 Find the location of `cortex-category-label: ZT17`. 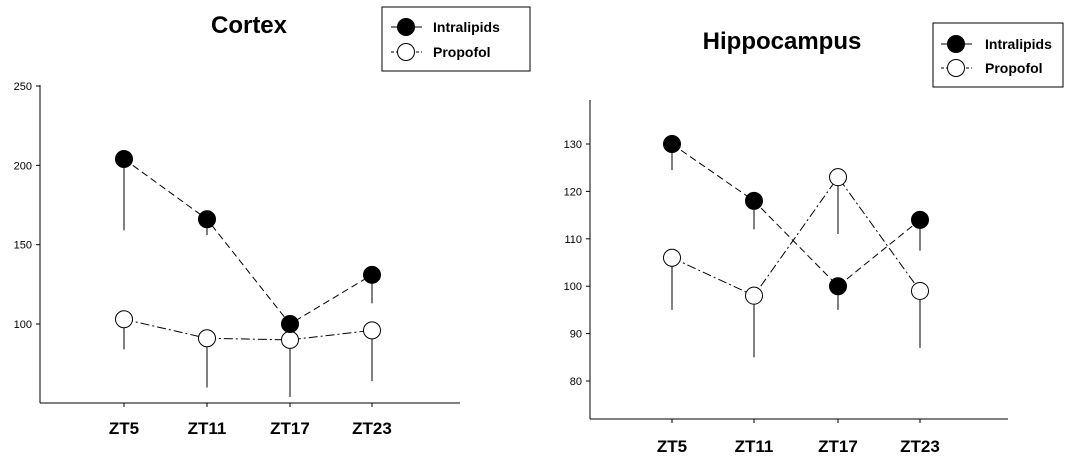

cortex-category-label: ZT17 is located at coordinates (290, 428).